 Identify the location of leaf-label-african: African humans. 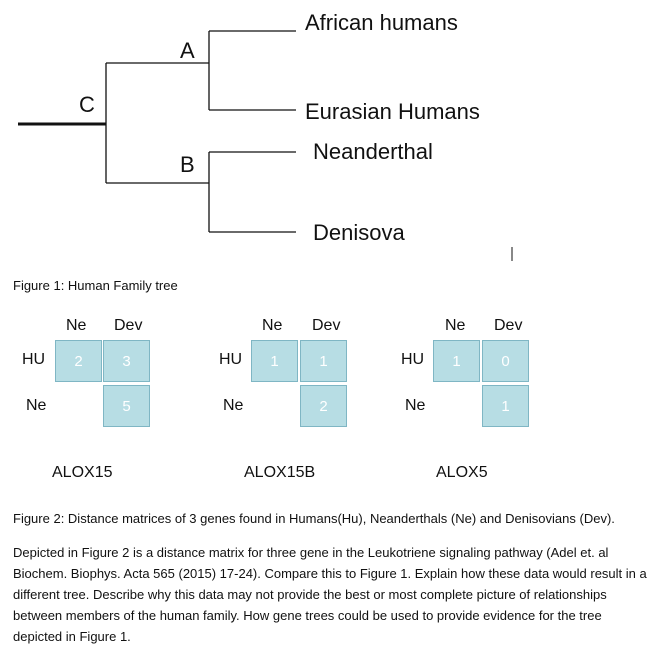
(381, 22).